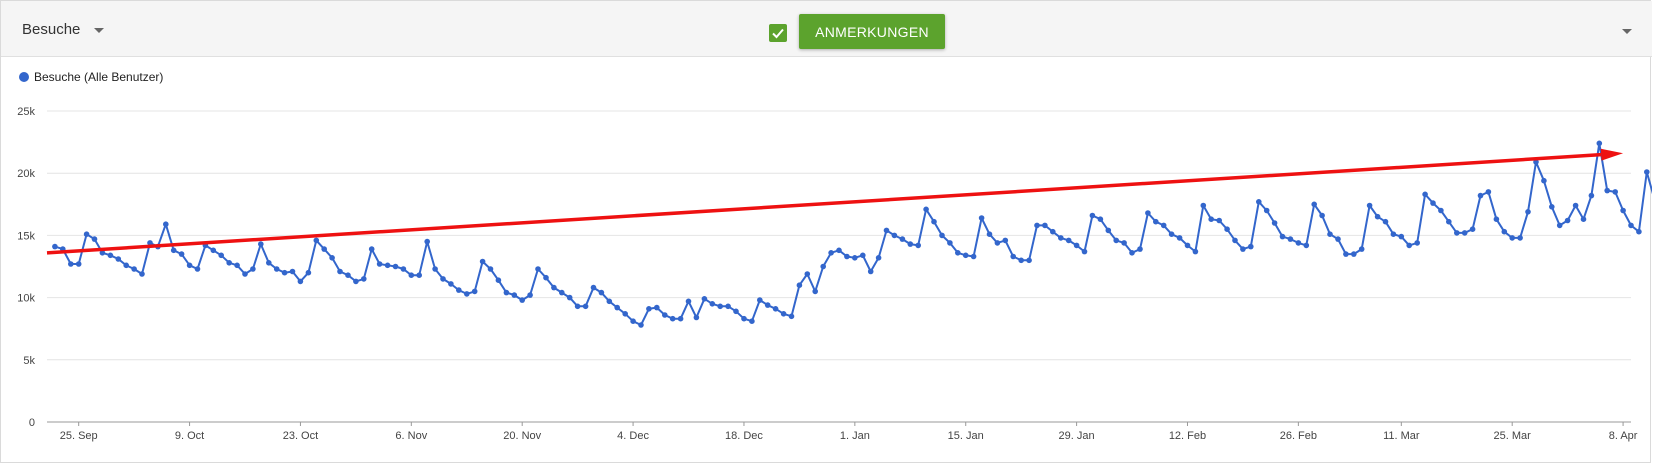 Image resolution: width=1653 pixels, height=465 pixels. What do you see at coordinates (1623, 436) in the screenshot?
I see `x-tick-label: 8. Apr` at bounding box center [1623, 436].